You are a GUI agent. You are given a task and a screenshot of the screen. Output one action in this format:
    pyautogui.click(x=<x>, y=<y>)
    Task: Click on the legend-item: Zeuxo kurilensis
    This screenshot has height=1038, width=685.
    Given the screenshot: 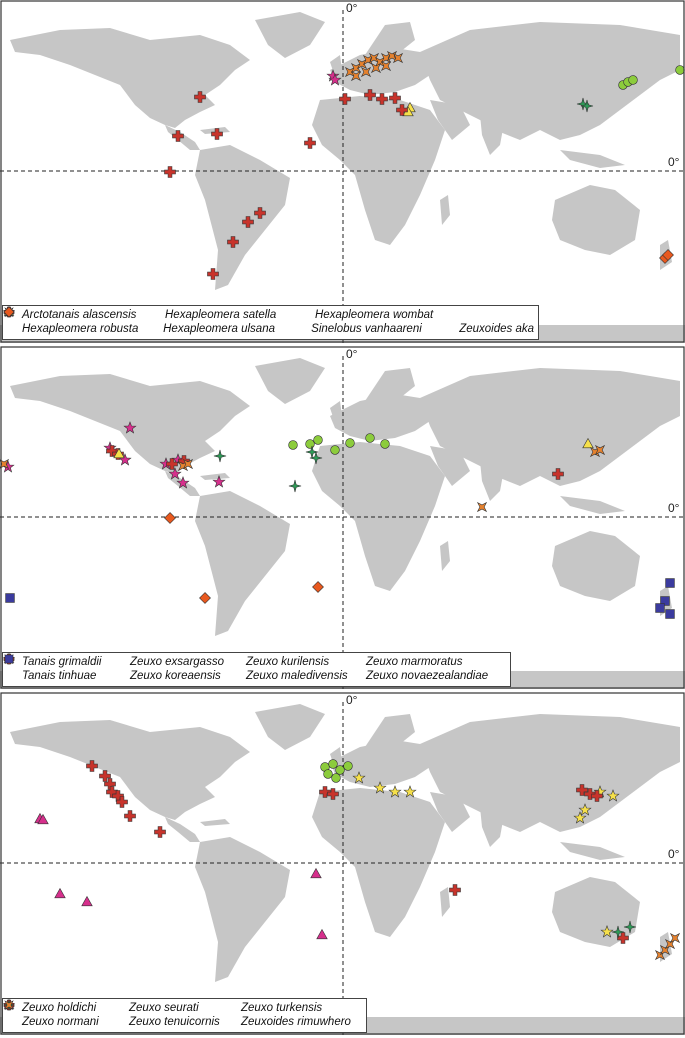 What is the action you would take?
    pyautogui.click(x=177, y=660)
    